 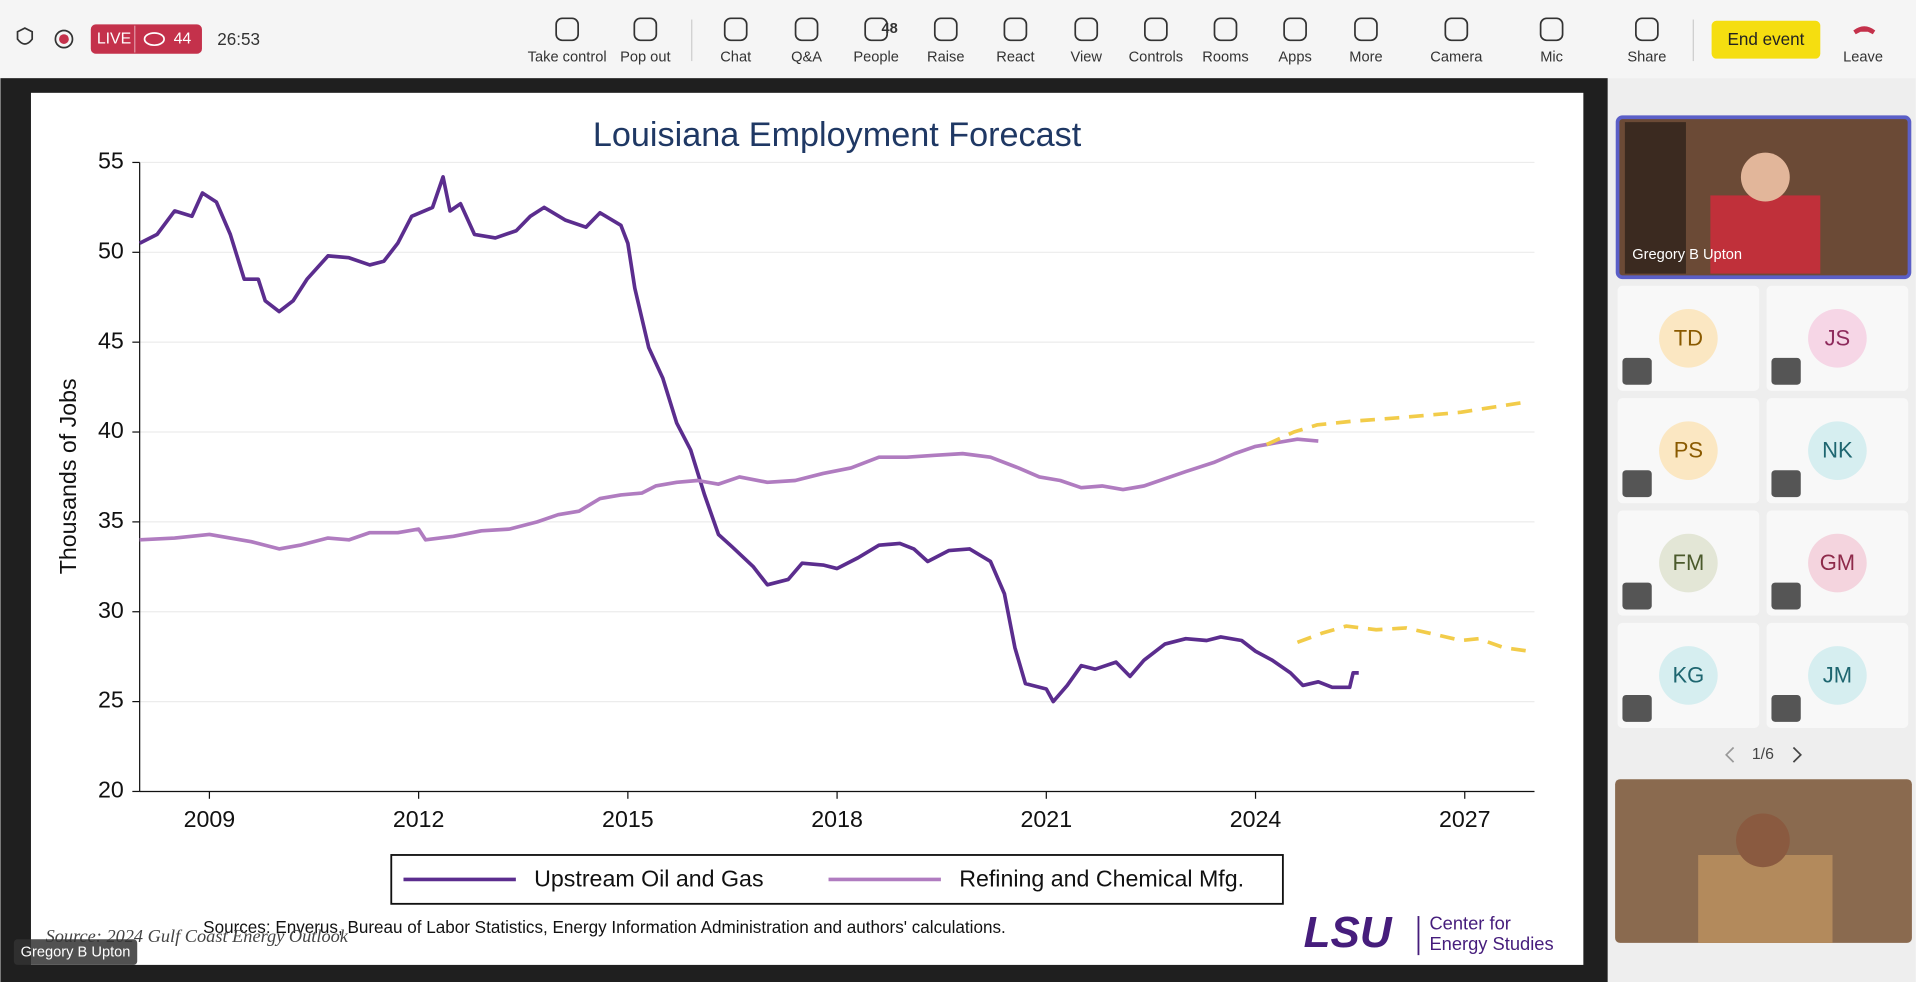 I want to click on leave-icon, so click(x=1864, y=30).